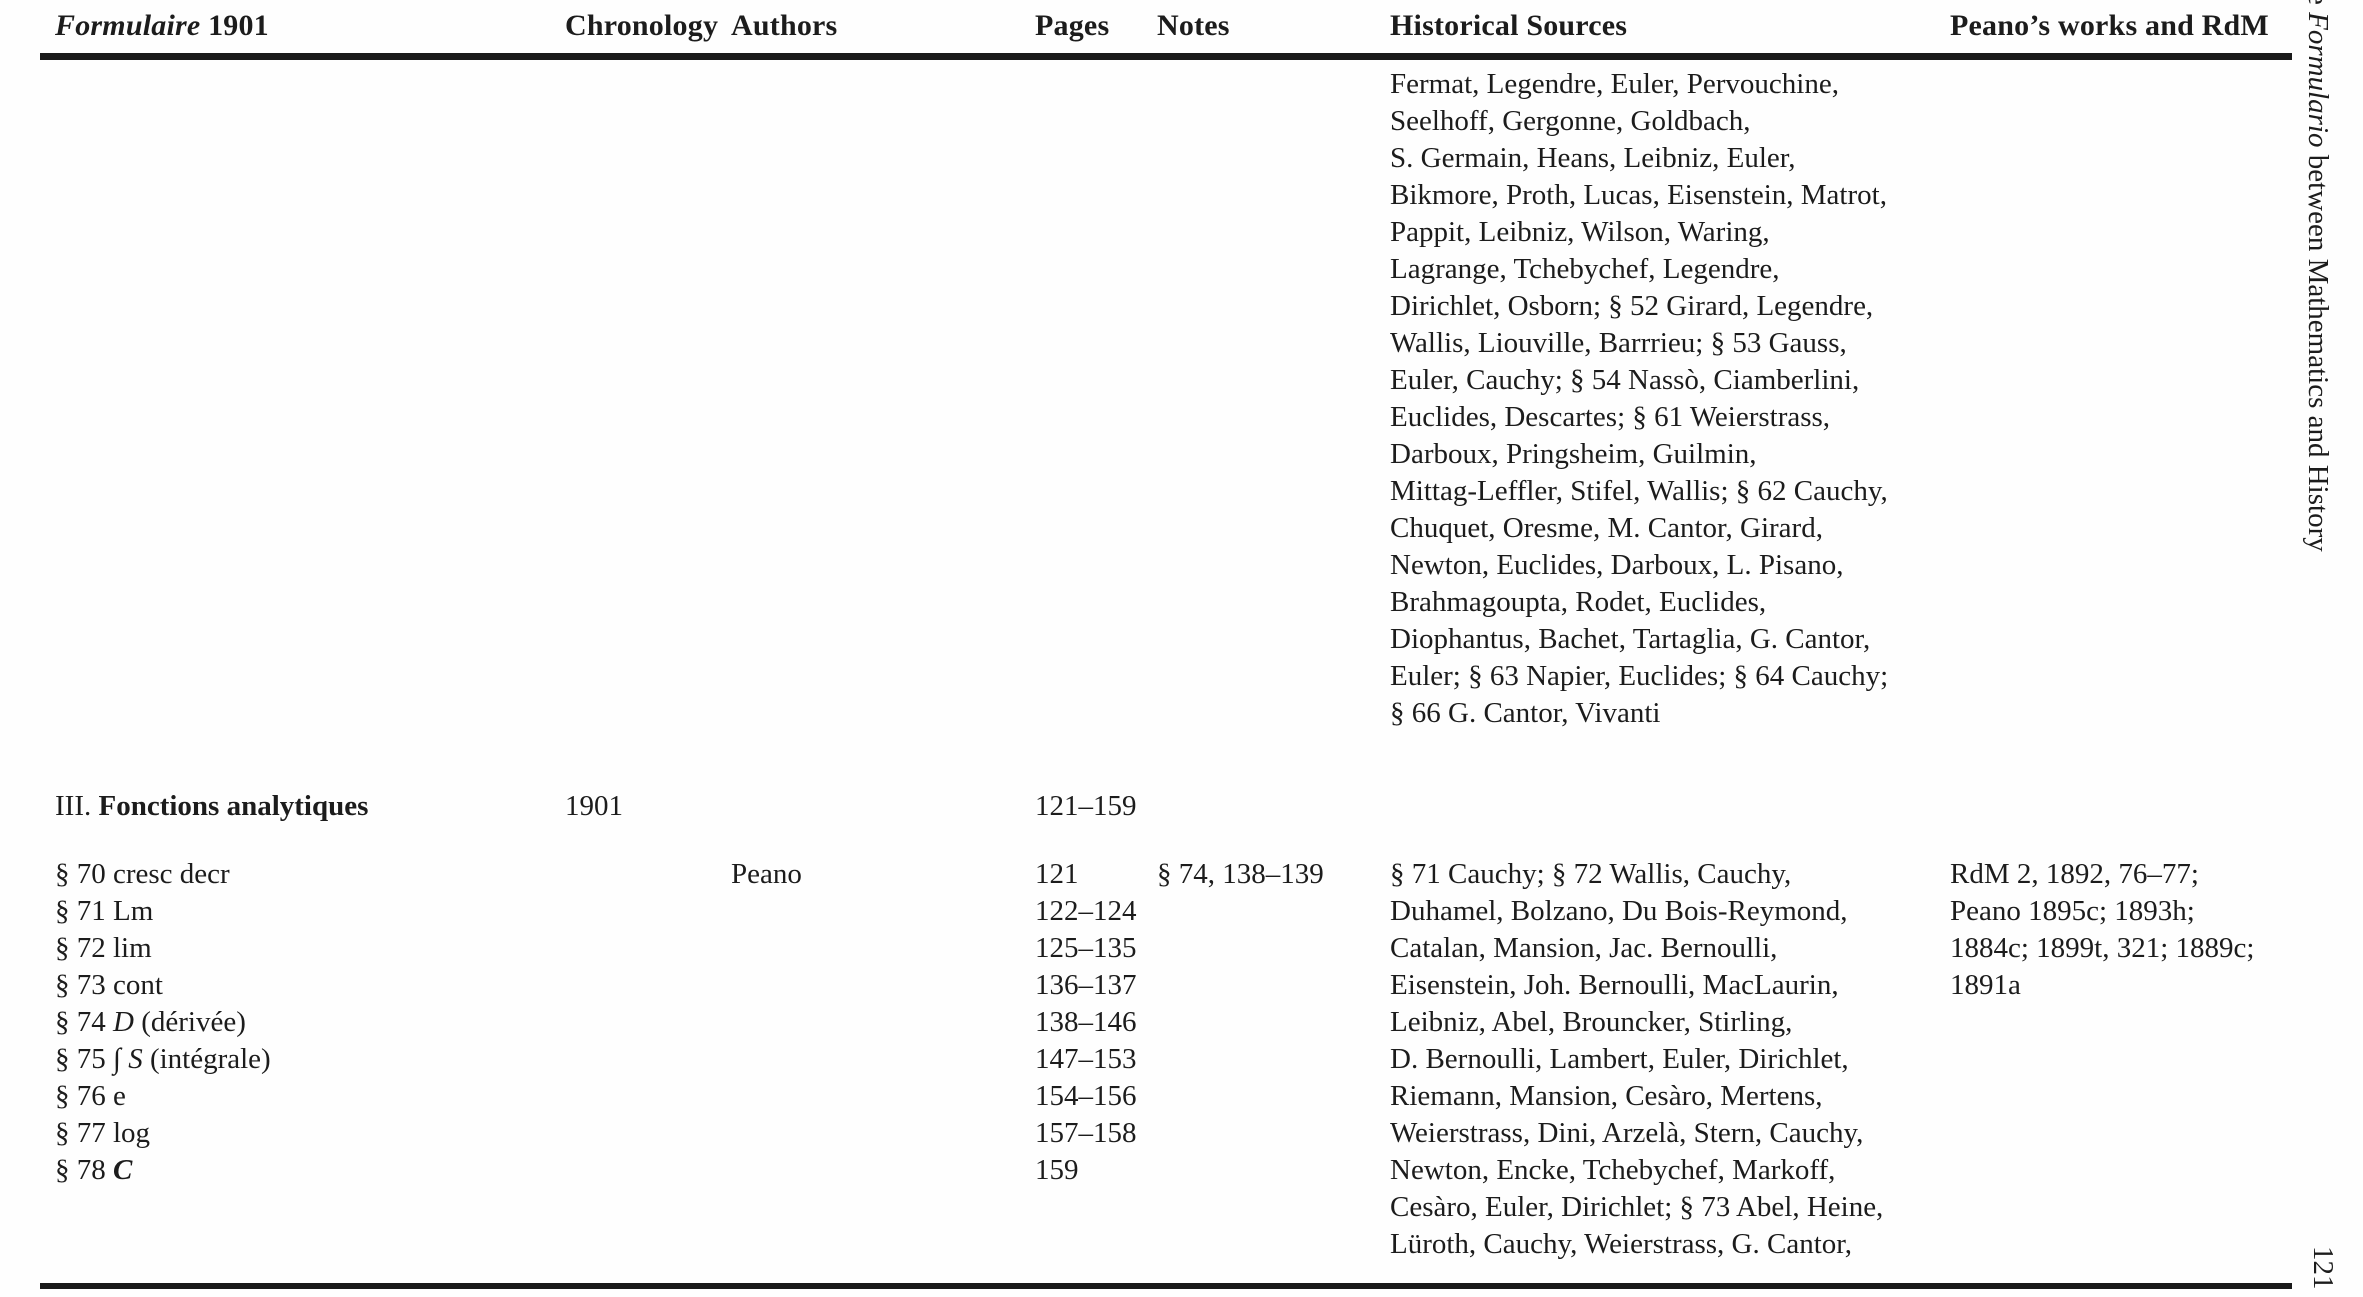  Describe the element at coordinates (1057, 874) in the screenshot. I see `page-range: 121` at that location.